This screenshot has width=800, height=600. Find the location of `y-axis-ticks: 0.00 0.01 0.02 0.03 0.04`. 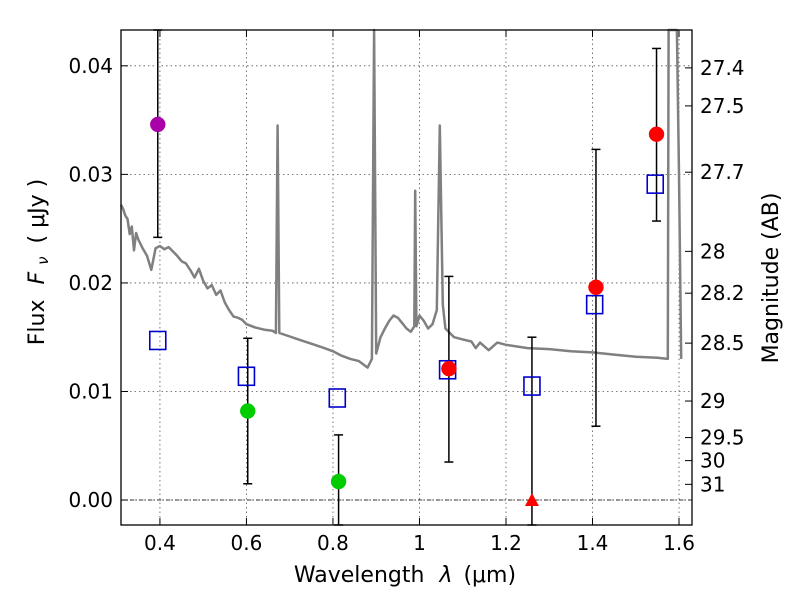

y-axis-ticks: 0.00 0.01 0.02 0.03 0.04 is located at coordinates (98, 283).